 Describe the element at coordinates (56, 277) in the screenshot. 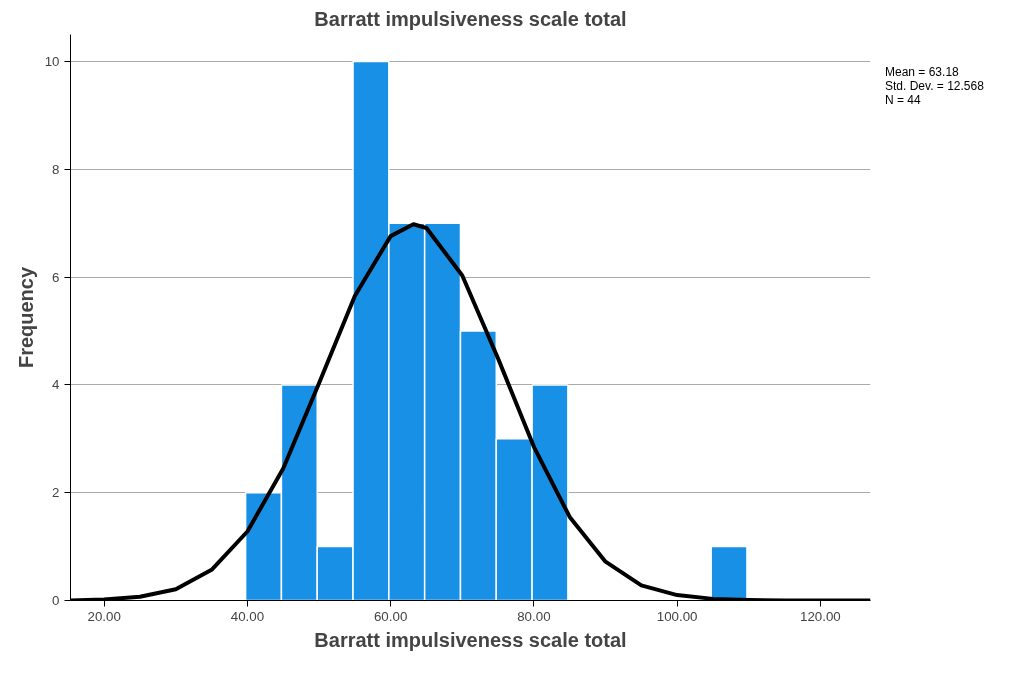

I see `y-tick-label: 6` at that location.